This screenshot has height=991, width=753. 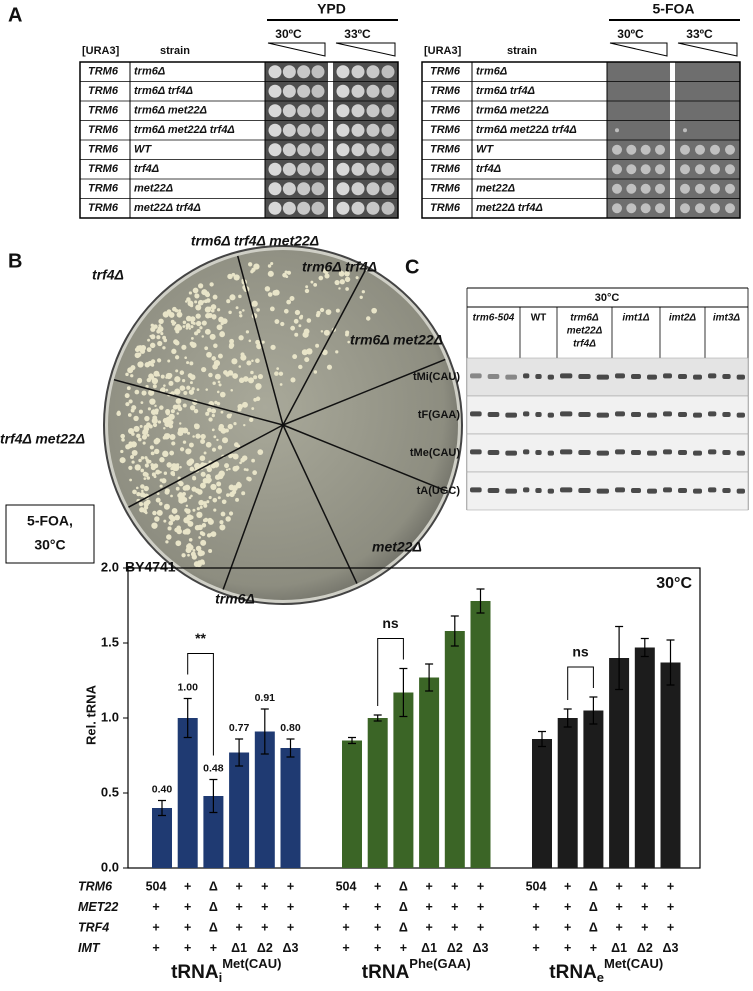 I want to click on significance-label: ns, so click(x=390, y=623).